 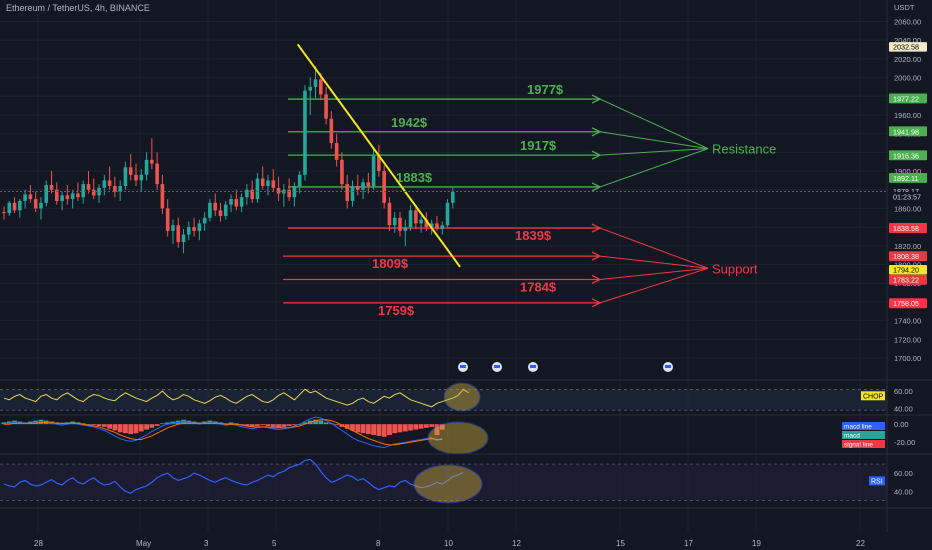 What do you see at coordinates (903, 391) in the screenshot?
I see `chop-tick-label: 60.00` at bounding box center [903, 391].